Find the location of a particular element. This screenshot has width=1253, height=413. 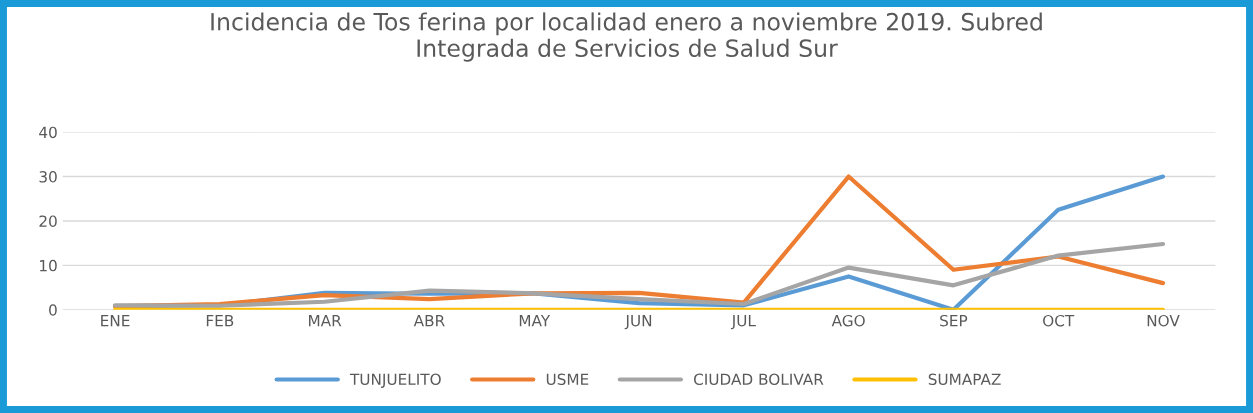

x-tick-label: ABR is located at coordinates (429, 321).